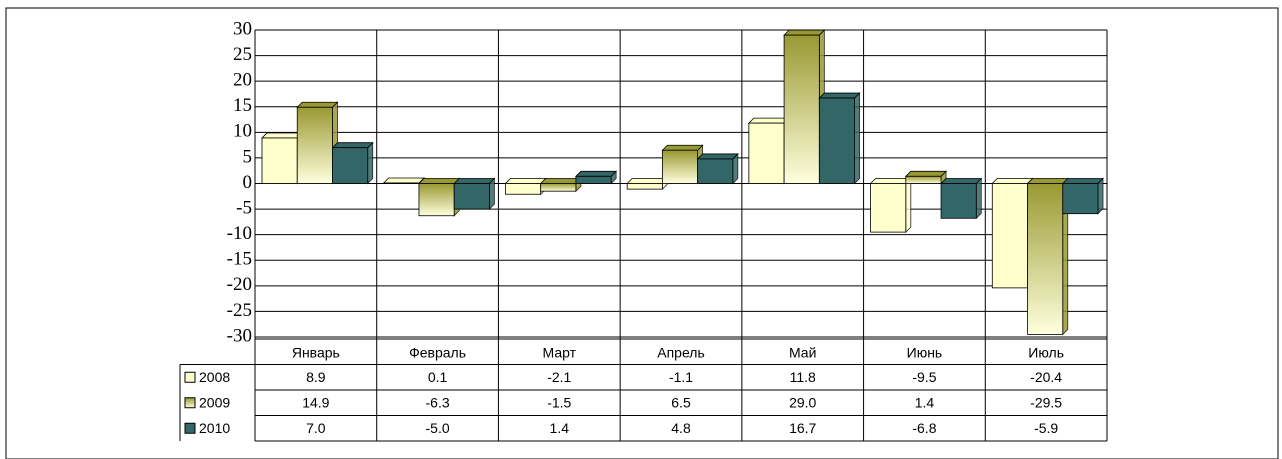 This screenshot has height=459, width=1282. I want to click on y-tick-label: -30, so click(239, 335).